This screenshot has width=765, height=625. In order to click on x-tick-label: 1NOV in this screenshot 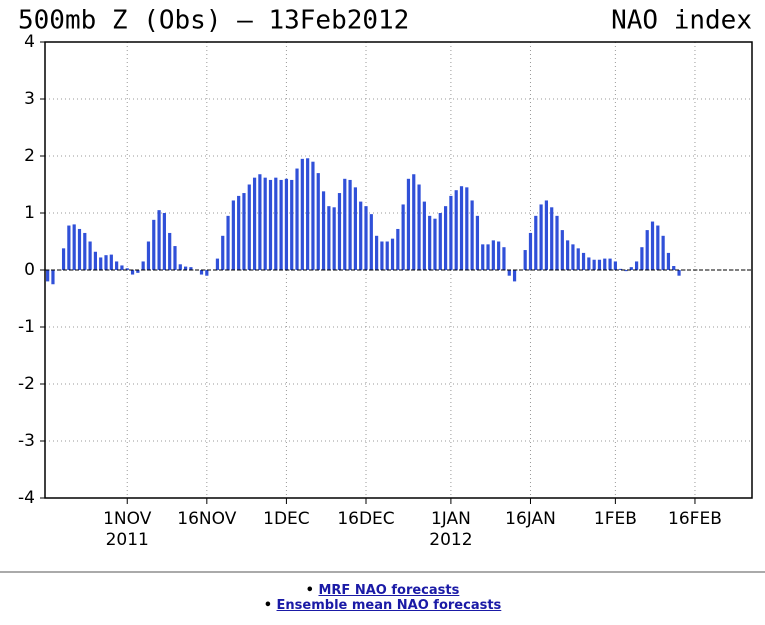, I will do `click(127, 519)`.